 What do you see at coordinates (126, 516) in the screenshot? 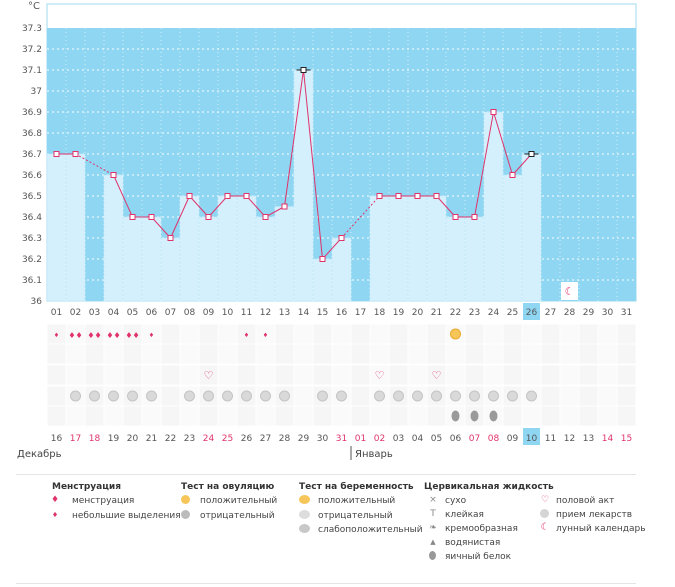
I see `legend-spotting-item: небольшие выделения` at bounding box center [126, 516].